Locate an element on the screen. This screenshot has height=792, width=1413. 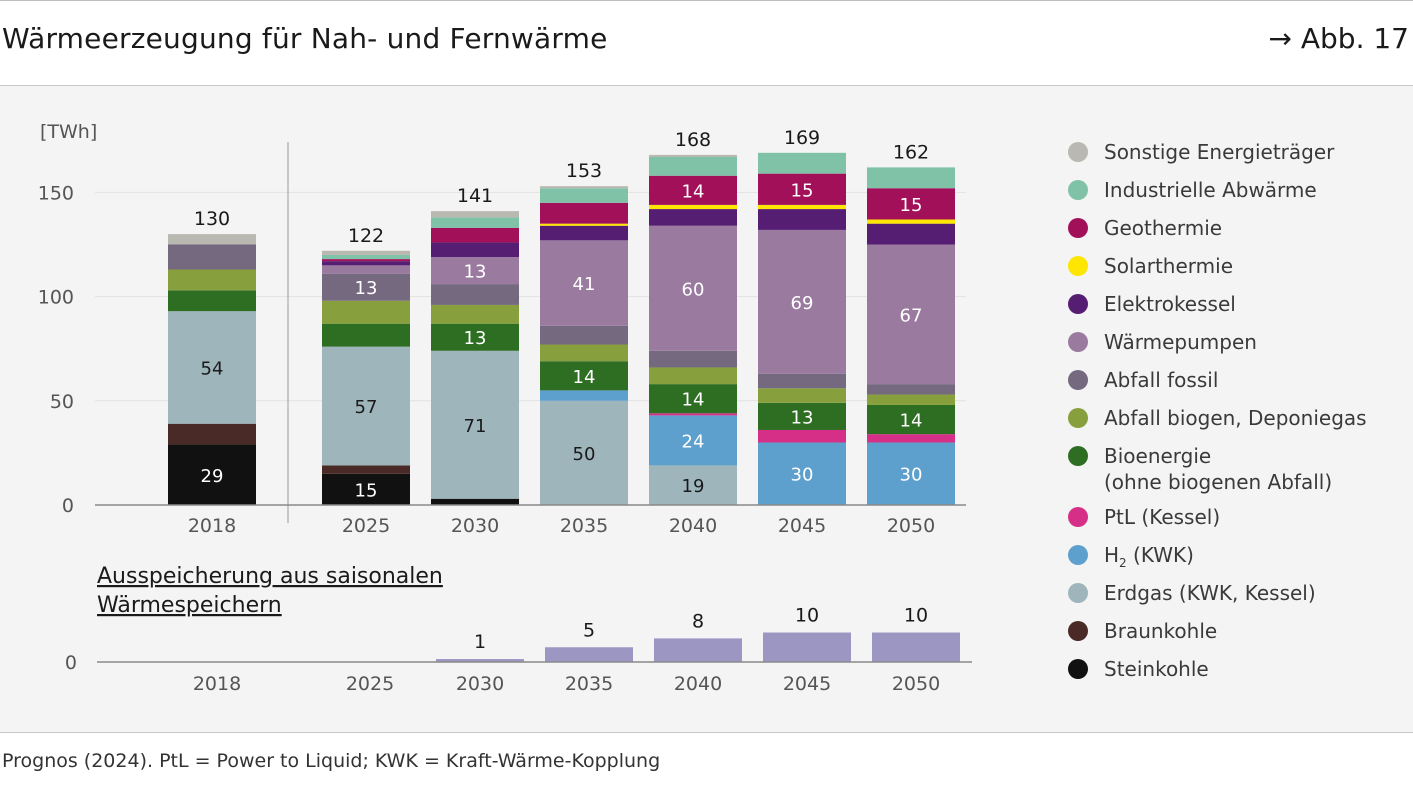
segment-label-2050: 30 is located at coordinates (911, 475).